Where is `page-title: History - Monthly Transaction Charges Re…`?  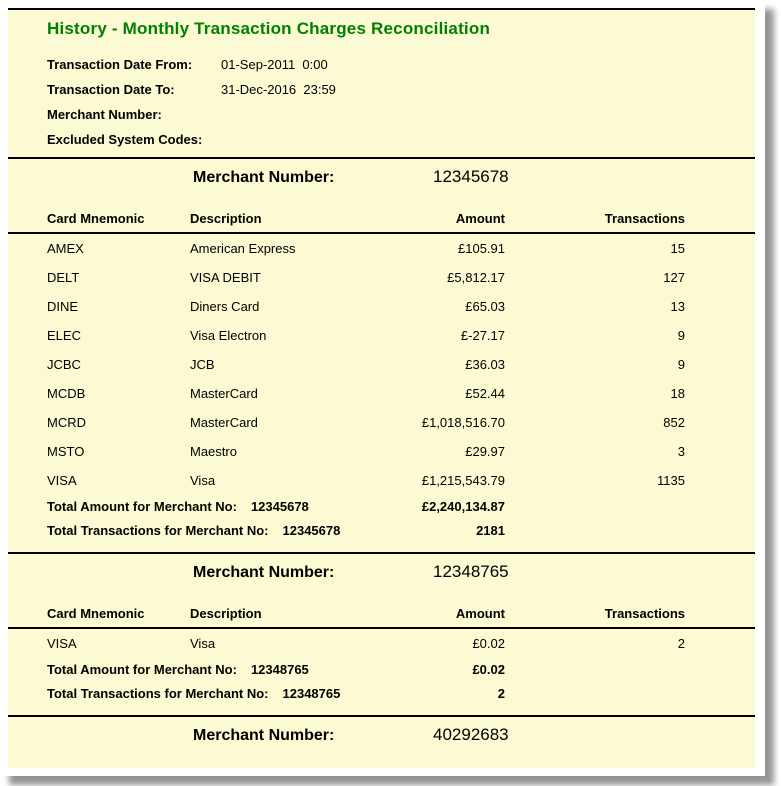 page-title: History - Monthly Transaction Charges Re… is located at coordinates (269, 28).